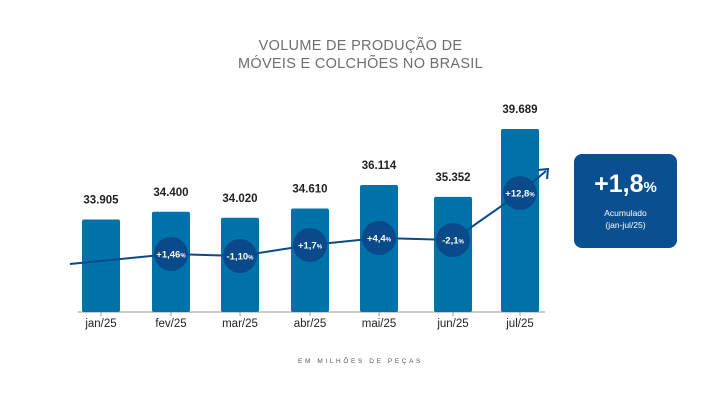  Describe the element at coordinates (519, 324) in the screenshot. I see `x-tick-label: jul/25` at that location.